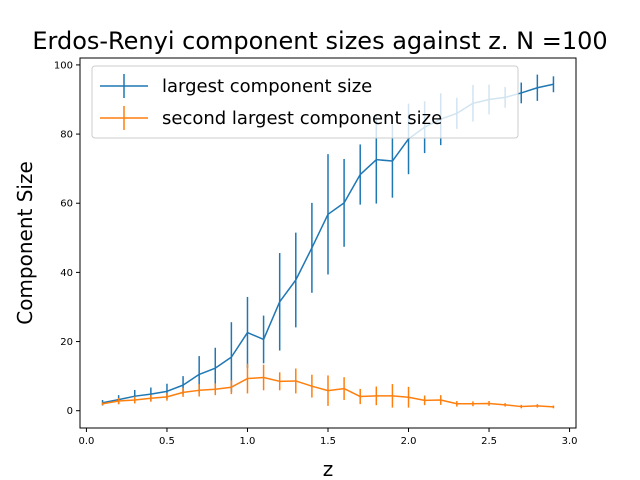  Describe the element at coordinates (328, 392) in the screenshot. I see `series-line-second-largest` at that location.